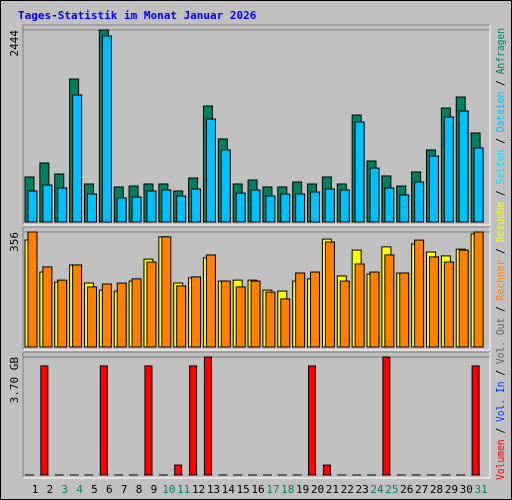 The width and height of the screenshot is (512, 500). What do you see at coordinates (500, 222) in the screenshot?
I see `legend-entry: Besuche` at bounding box center [500, 222].